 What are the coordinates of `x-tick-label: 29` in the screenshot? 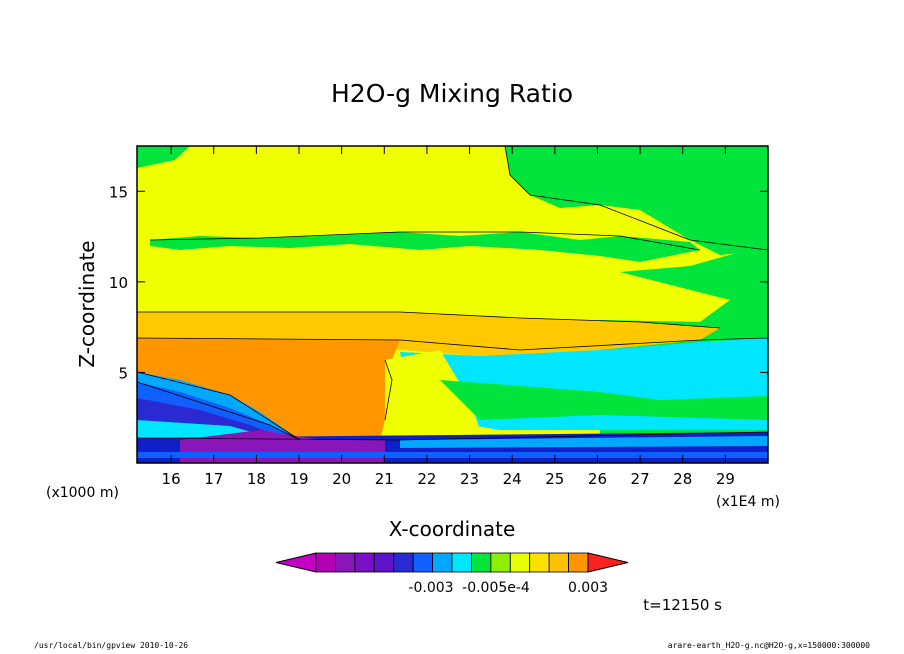 It's located at (725, 479).